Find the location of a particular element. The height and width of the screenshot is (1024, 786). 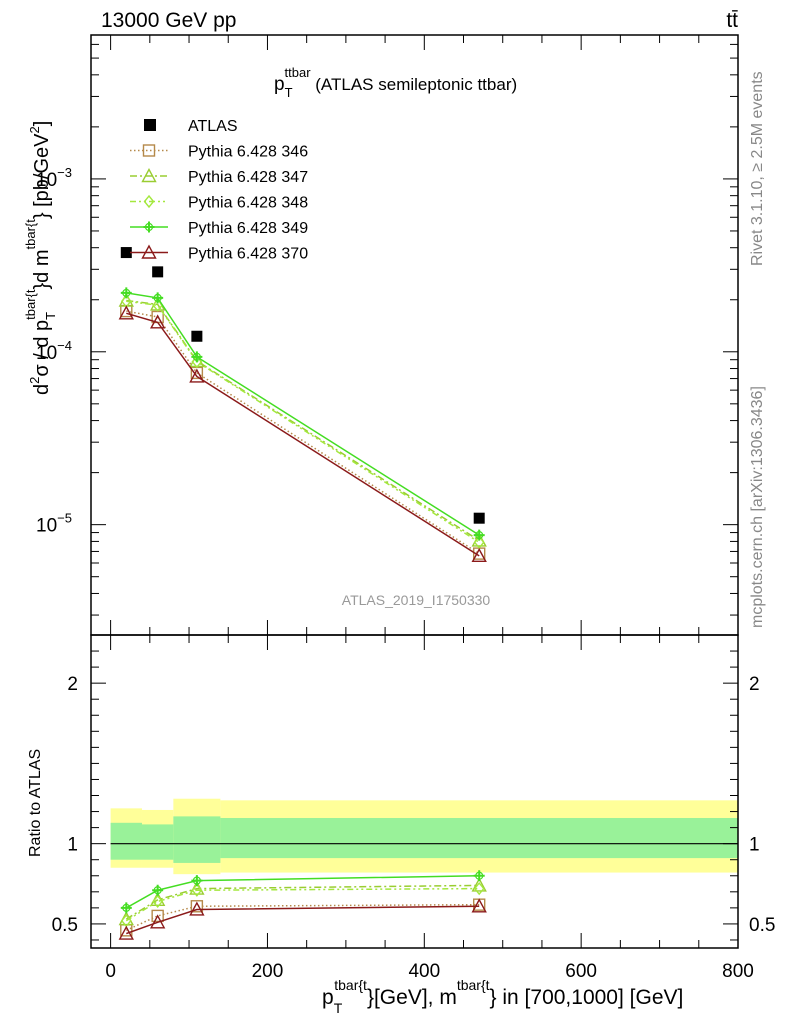

main-plot-area is located at coordinates (302, 405).